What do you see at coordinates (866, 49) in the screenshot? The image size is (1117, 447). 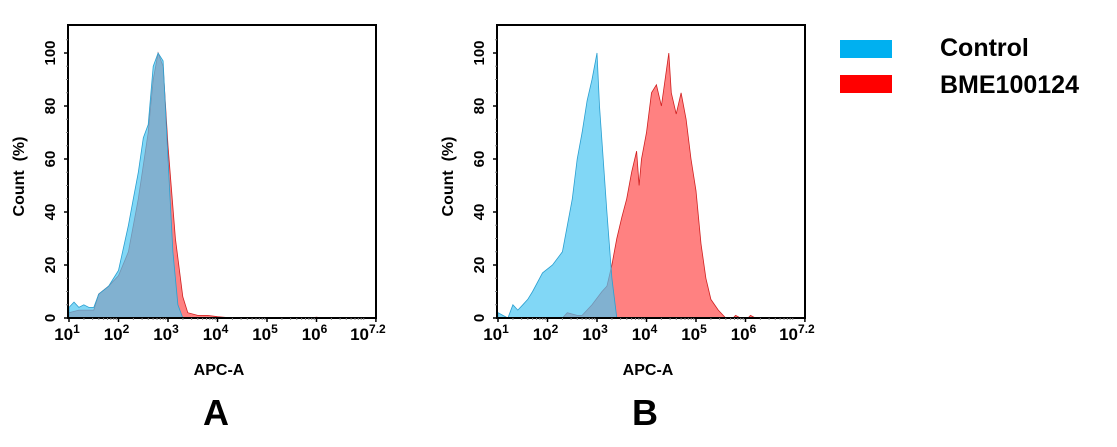 I see `legend-swatch-control` at bounding box center [866, 49].